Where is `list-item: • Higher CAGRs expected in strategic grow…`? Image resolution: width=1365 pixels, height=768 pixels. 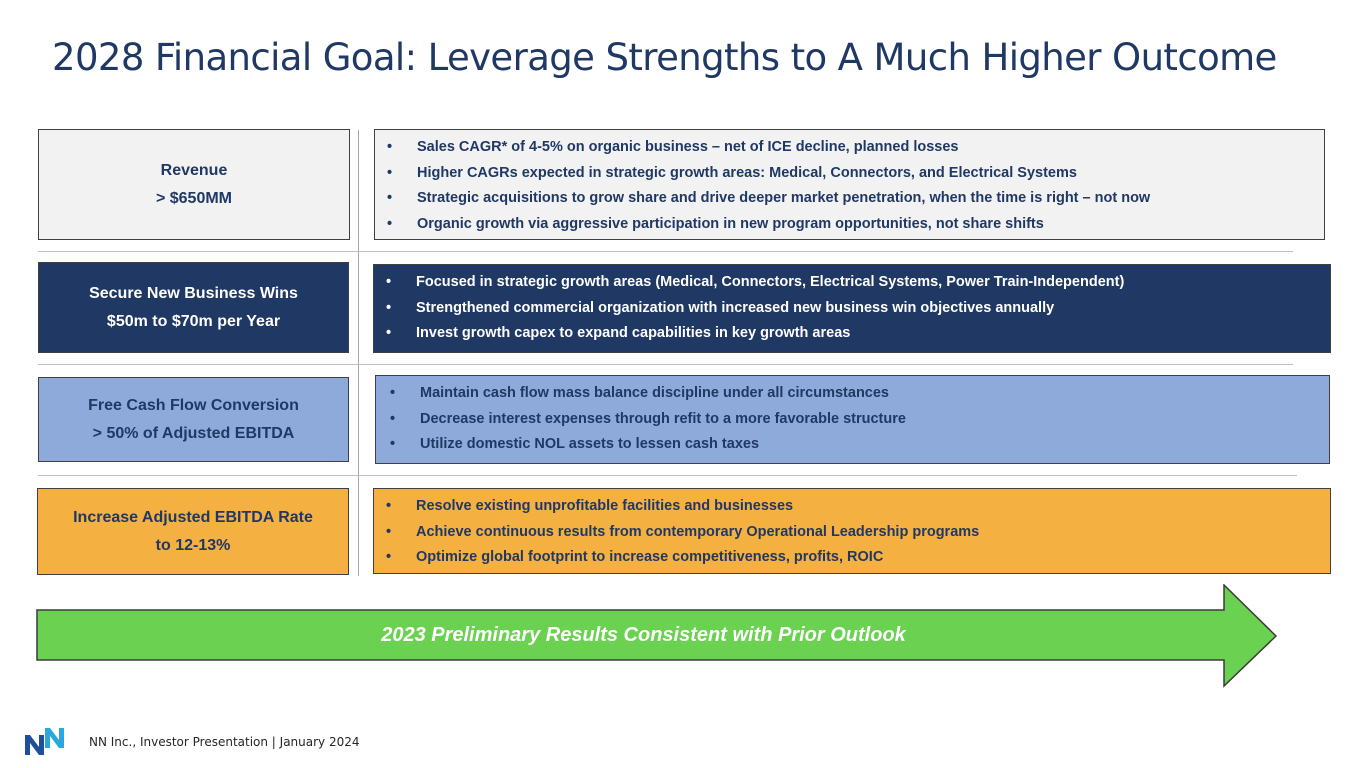
list-item: • Higher CAGRs expected in strategic grow… is located at coordinates (850, 174).